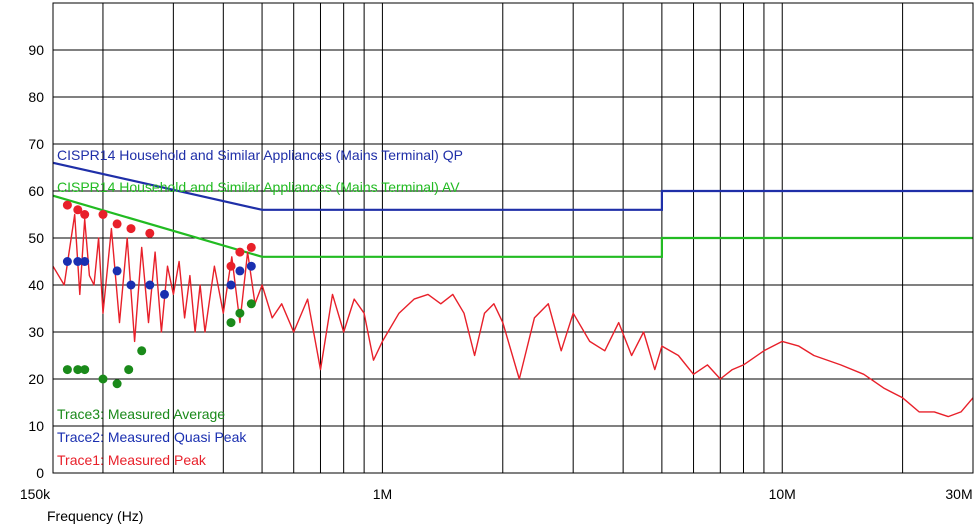 The image size is (979, 528). What do you see at coordinates (36, 426) in the screenshot?
I see `y-tick-label: 10` at bounding box center [36, 426].